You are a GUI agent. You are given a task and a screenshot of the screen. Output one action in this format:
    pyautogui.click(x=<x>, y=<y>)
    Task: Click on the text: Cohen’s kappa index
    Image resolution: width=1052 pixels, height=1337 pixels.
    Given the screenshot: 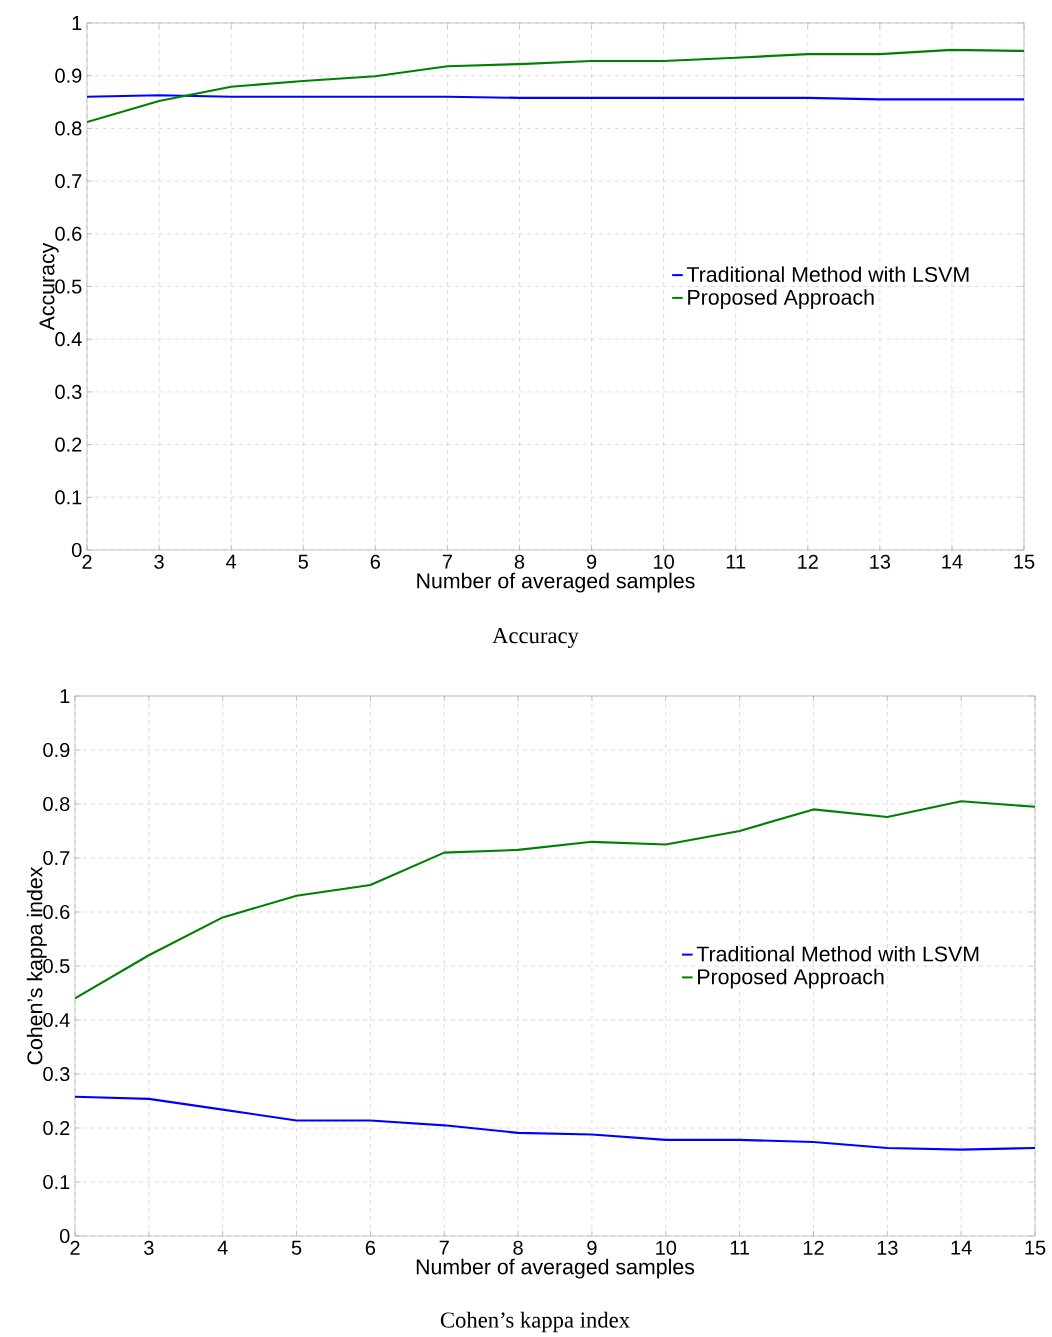 What is the action you would take?
    pyautogui.click(x=535, y=1322)
    